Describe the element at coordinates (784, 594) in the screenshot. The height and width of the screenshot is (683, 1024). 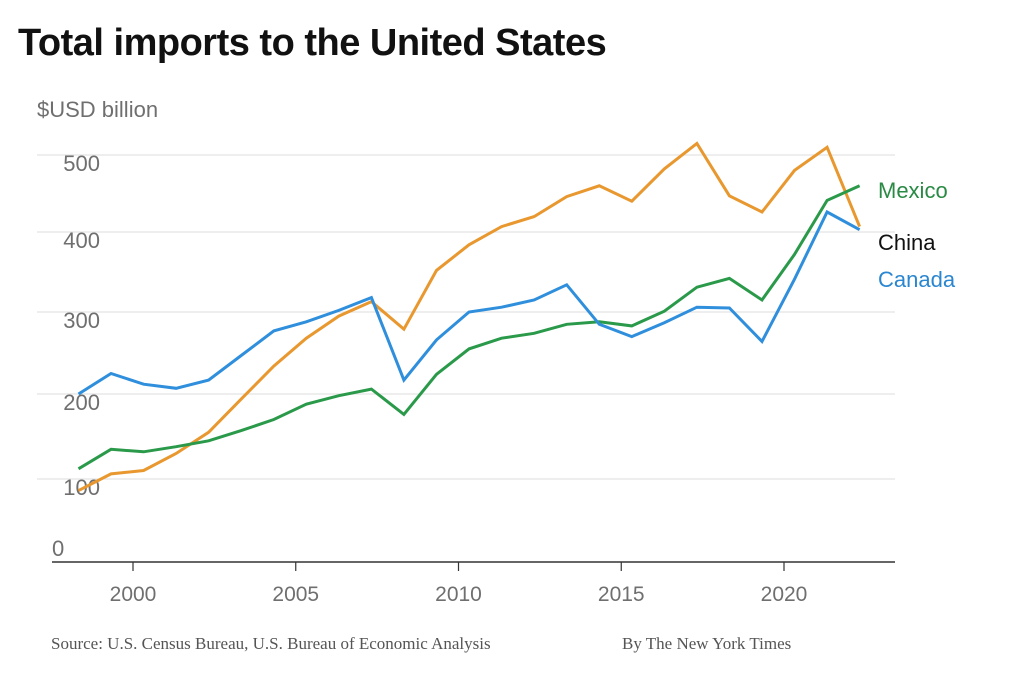
I see `x-tick-label: 2020` at that location.